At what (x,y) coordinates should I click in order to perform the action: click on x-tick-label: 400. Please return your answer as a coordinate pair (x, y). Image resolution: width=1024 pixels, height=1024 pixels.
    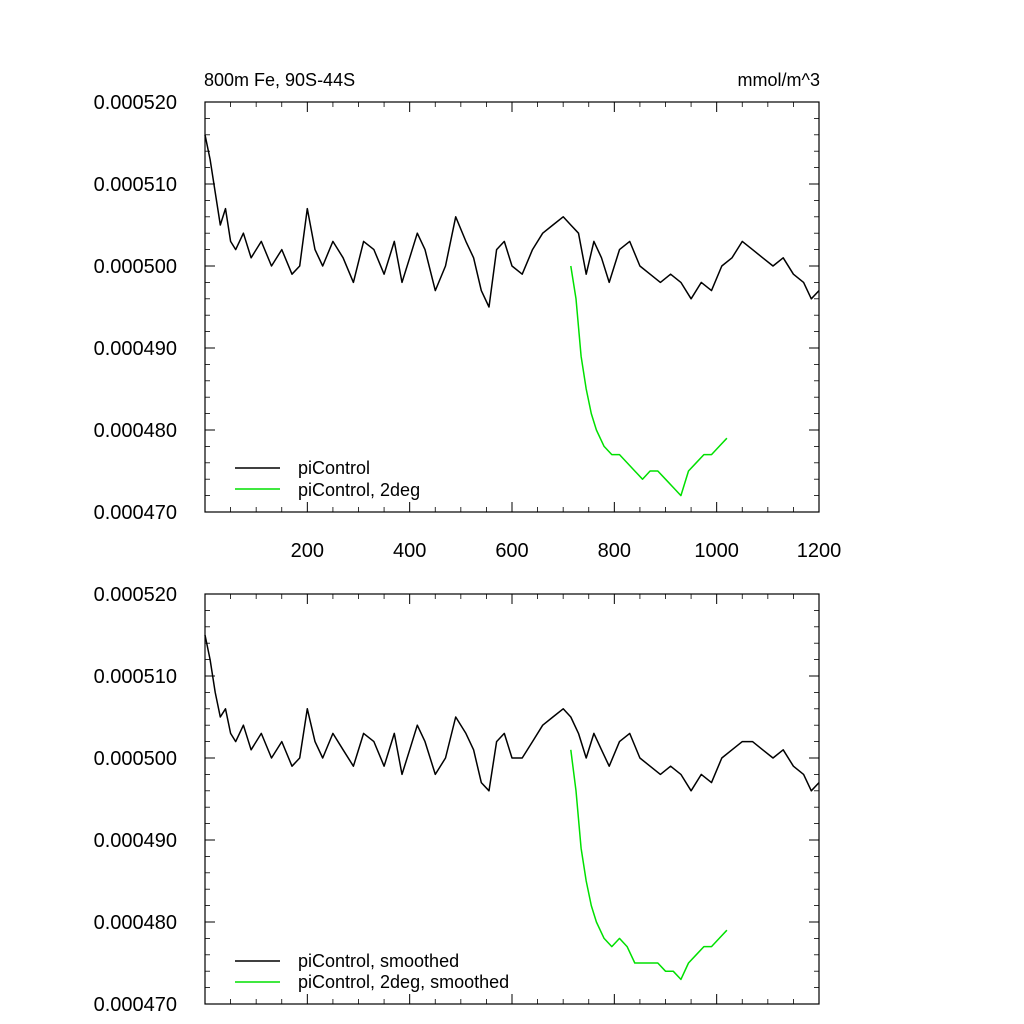
    Looking at the image, I should click on (409, 551).